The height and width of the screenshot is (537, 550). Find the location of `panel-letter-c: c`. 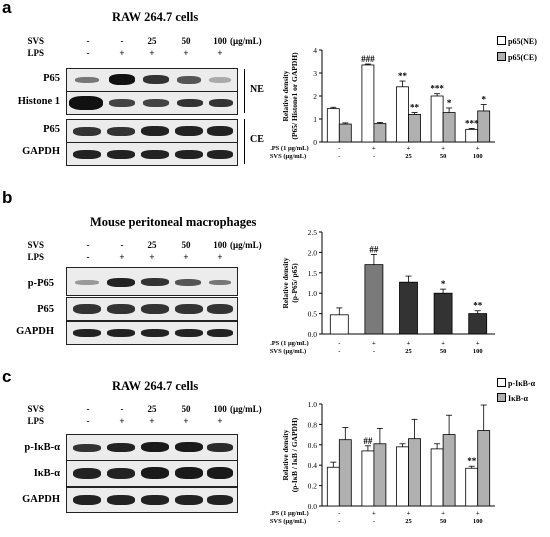

panel-letter-c: c is located at coordinates (7, 376).